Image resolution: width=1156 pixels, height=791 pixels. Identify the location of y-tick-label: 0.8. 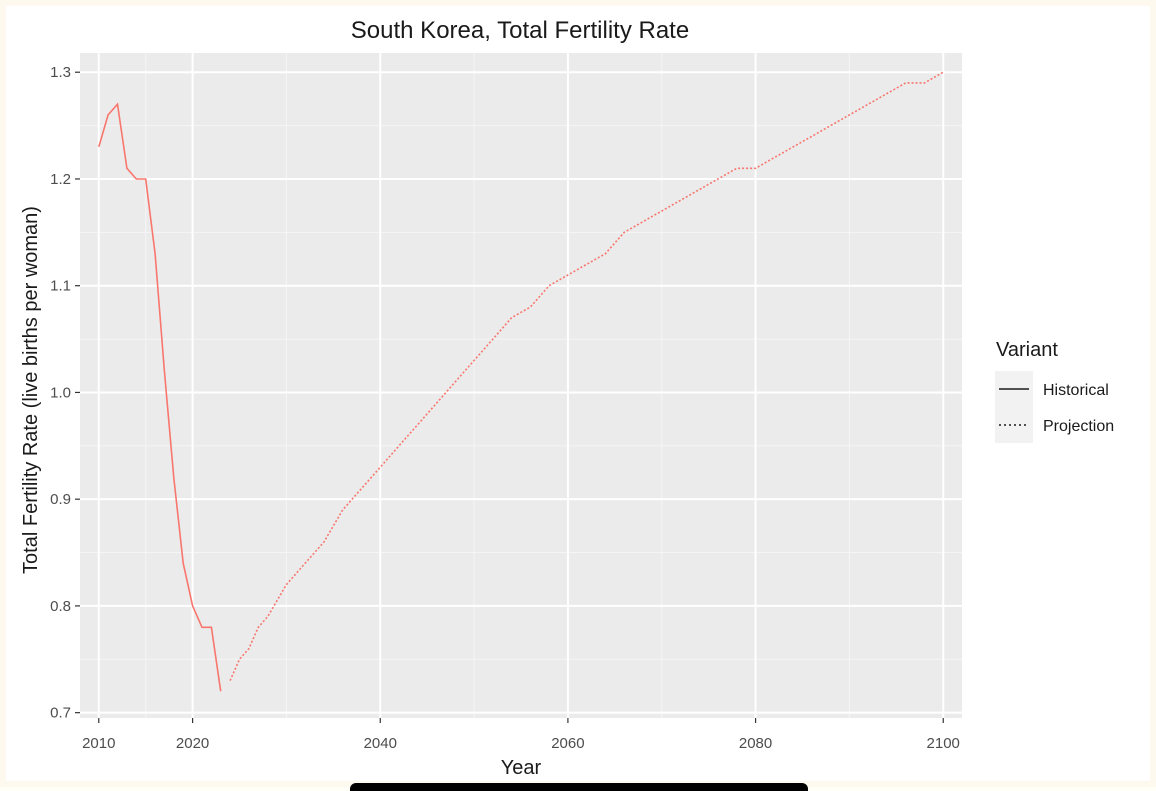
(60, 606).